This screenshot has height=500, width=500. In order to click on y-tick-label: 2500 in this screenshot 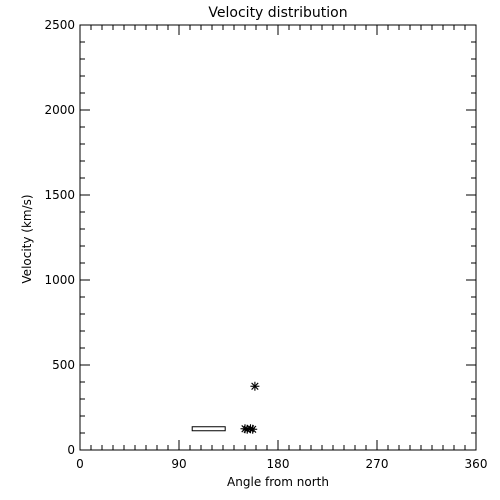, I will do `click(59, 25)`.